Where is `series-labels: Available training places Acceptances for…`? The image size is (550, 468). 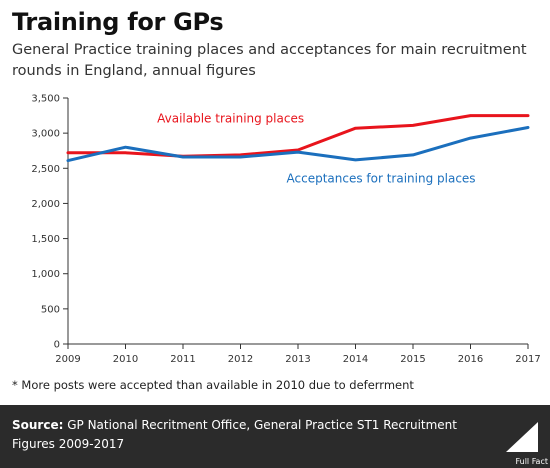
series-labels: Available training places Acceptances for… is located at coordinates (316, 149).